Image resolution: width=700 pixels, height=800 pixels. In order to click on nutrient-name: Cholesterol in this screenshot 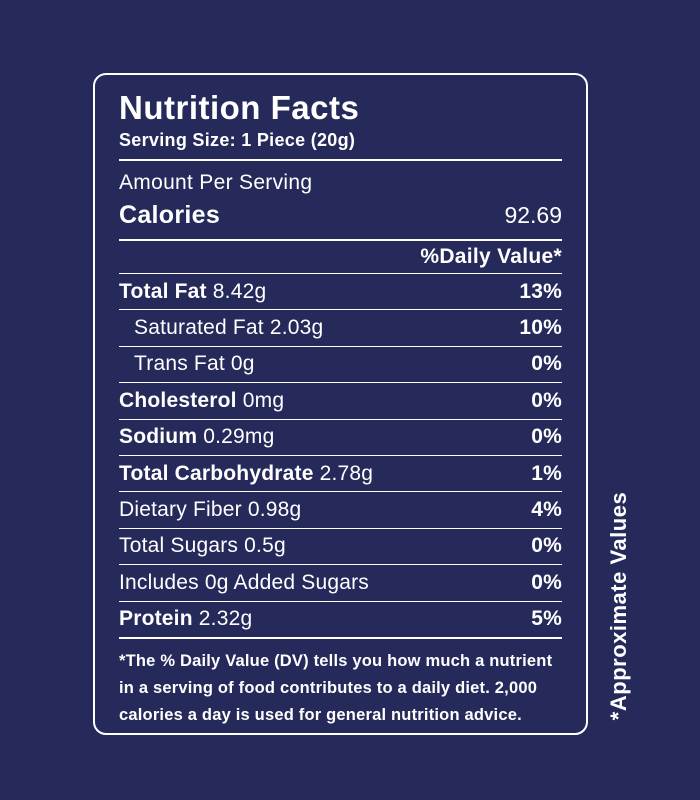, I will do `click(178, 400)`.